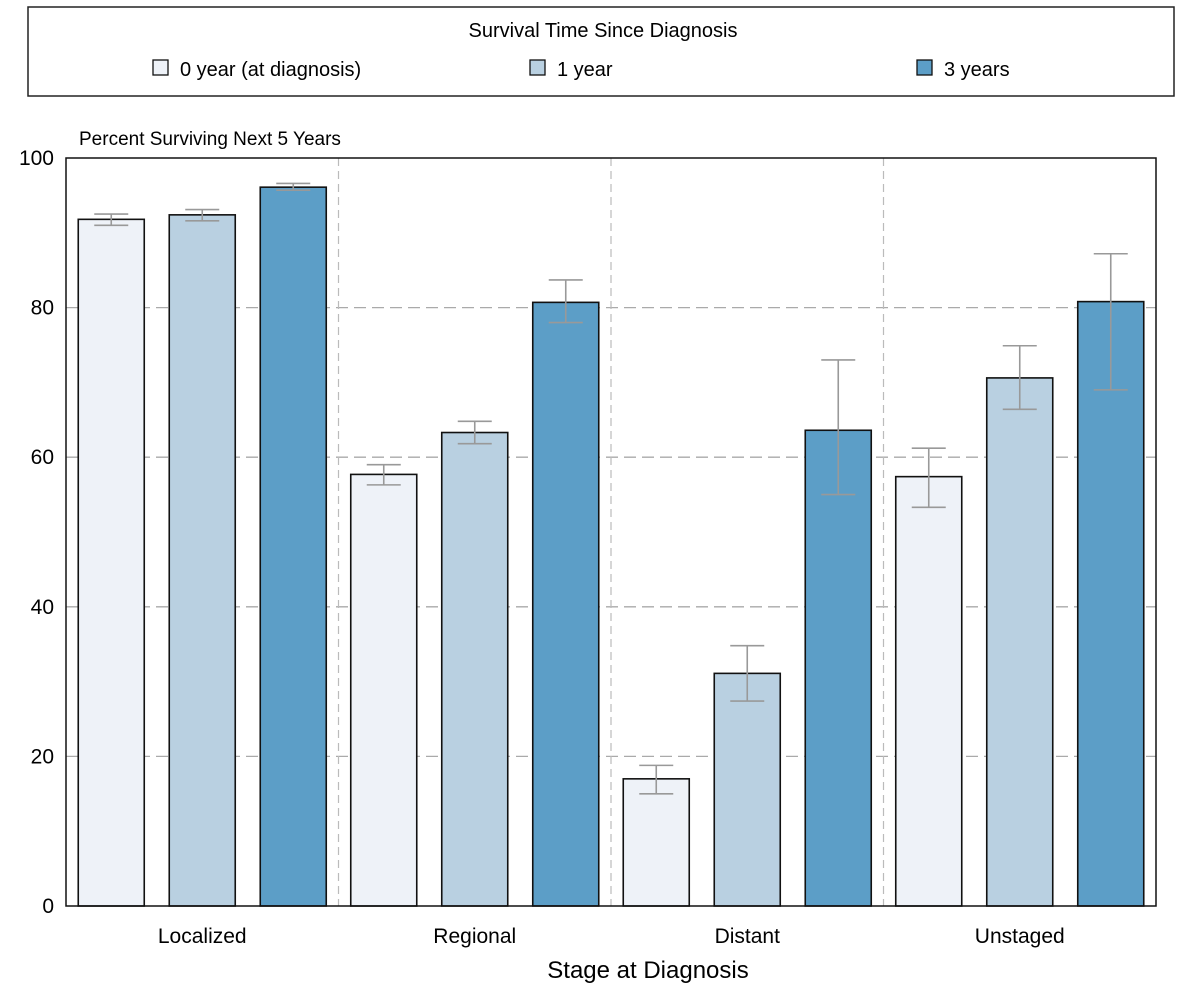 This screenshot has height=984, width=1178. Describe the element at coordinates (36, 158) in the screenshot. I see `y-tick-label: 100` at that location.